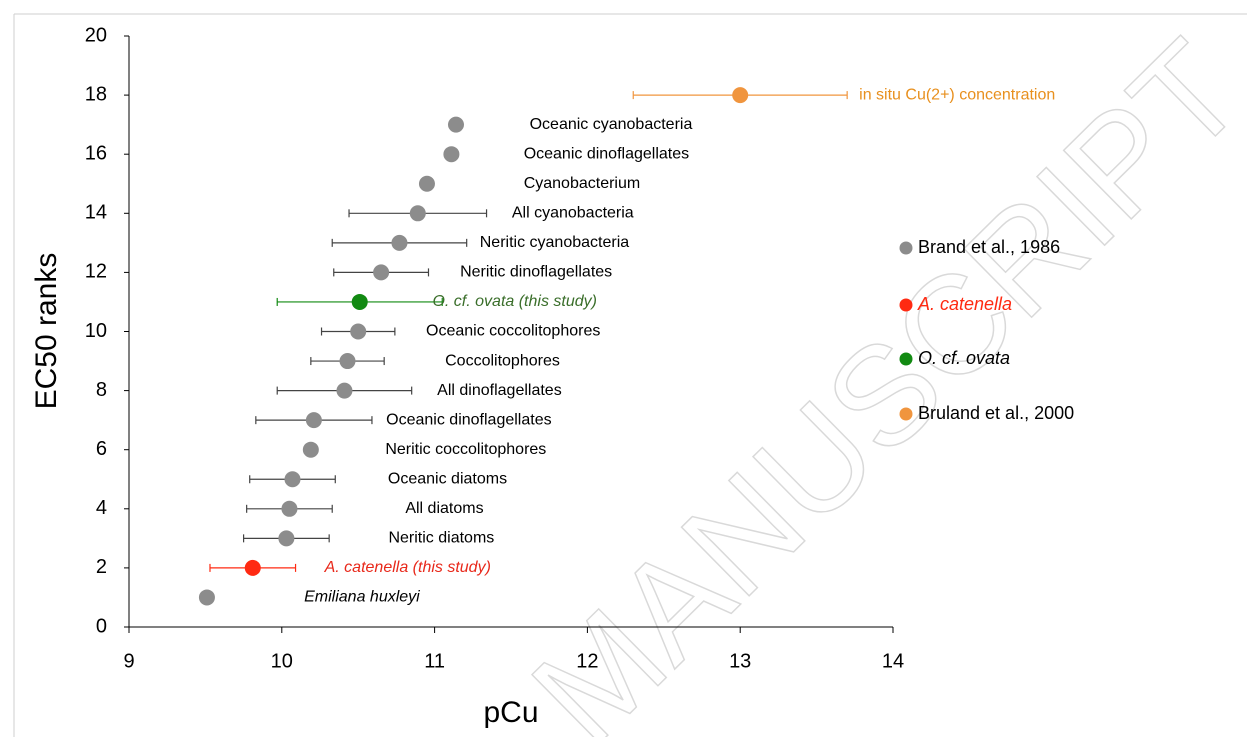 This screenshot has width=1247, height=737. I want to click on point-label: O. cf. ovata (this study), so click(514, 301).